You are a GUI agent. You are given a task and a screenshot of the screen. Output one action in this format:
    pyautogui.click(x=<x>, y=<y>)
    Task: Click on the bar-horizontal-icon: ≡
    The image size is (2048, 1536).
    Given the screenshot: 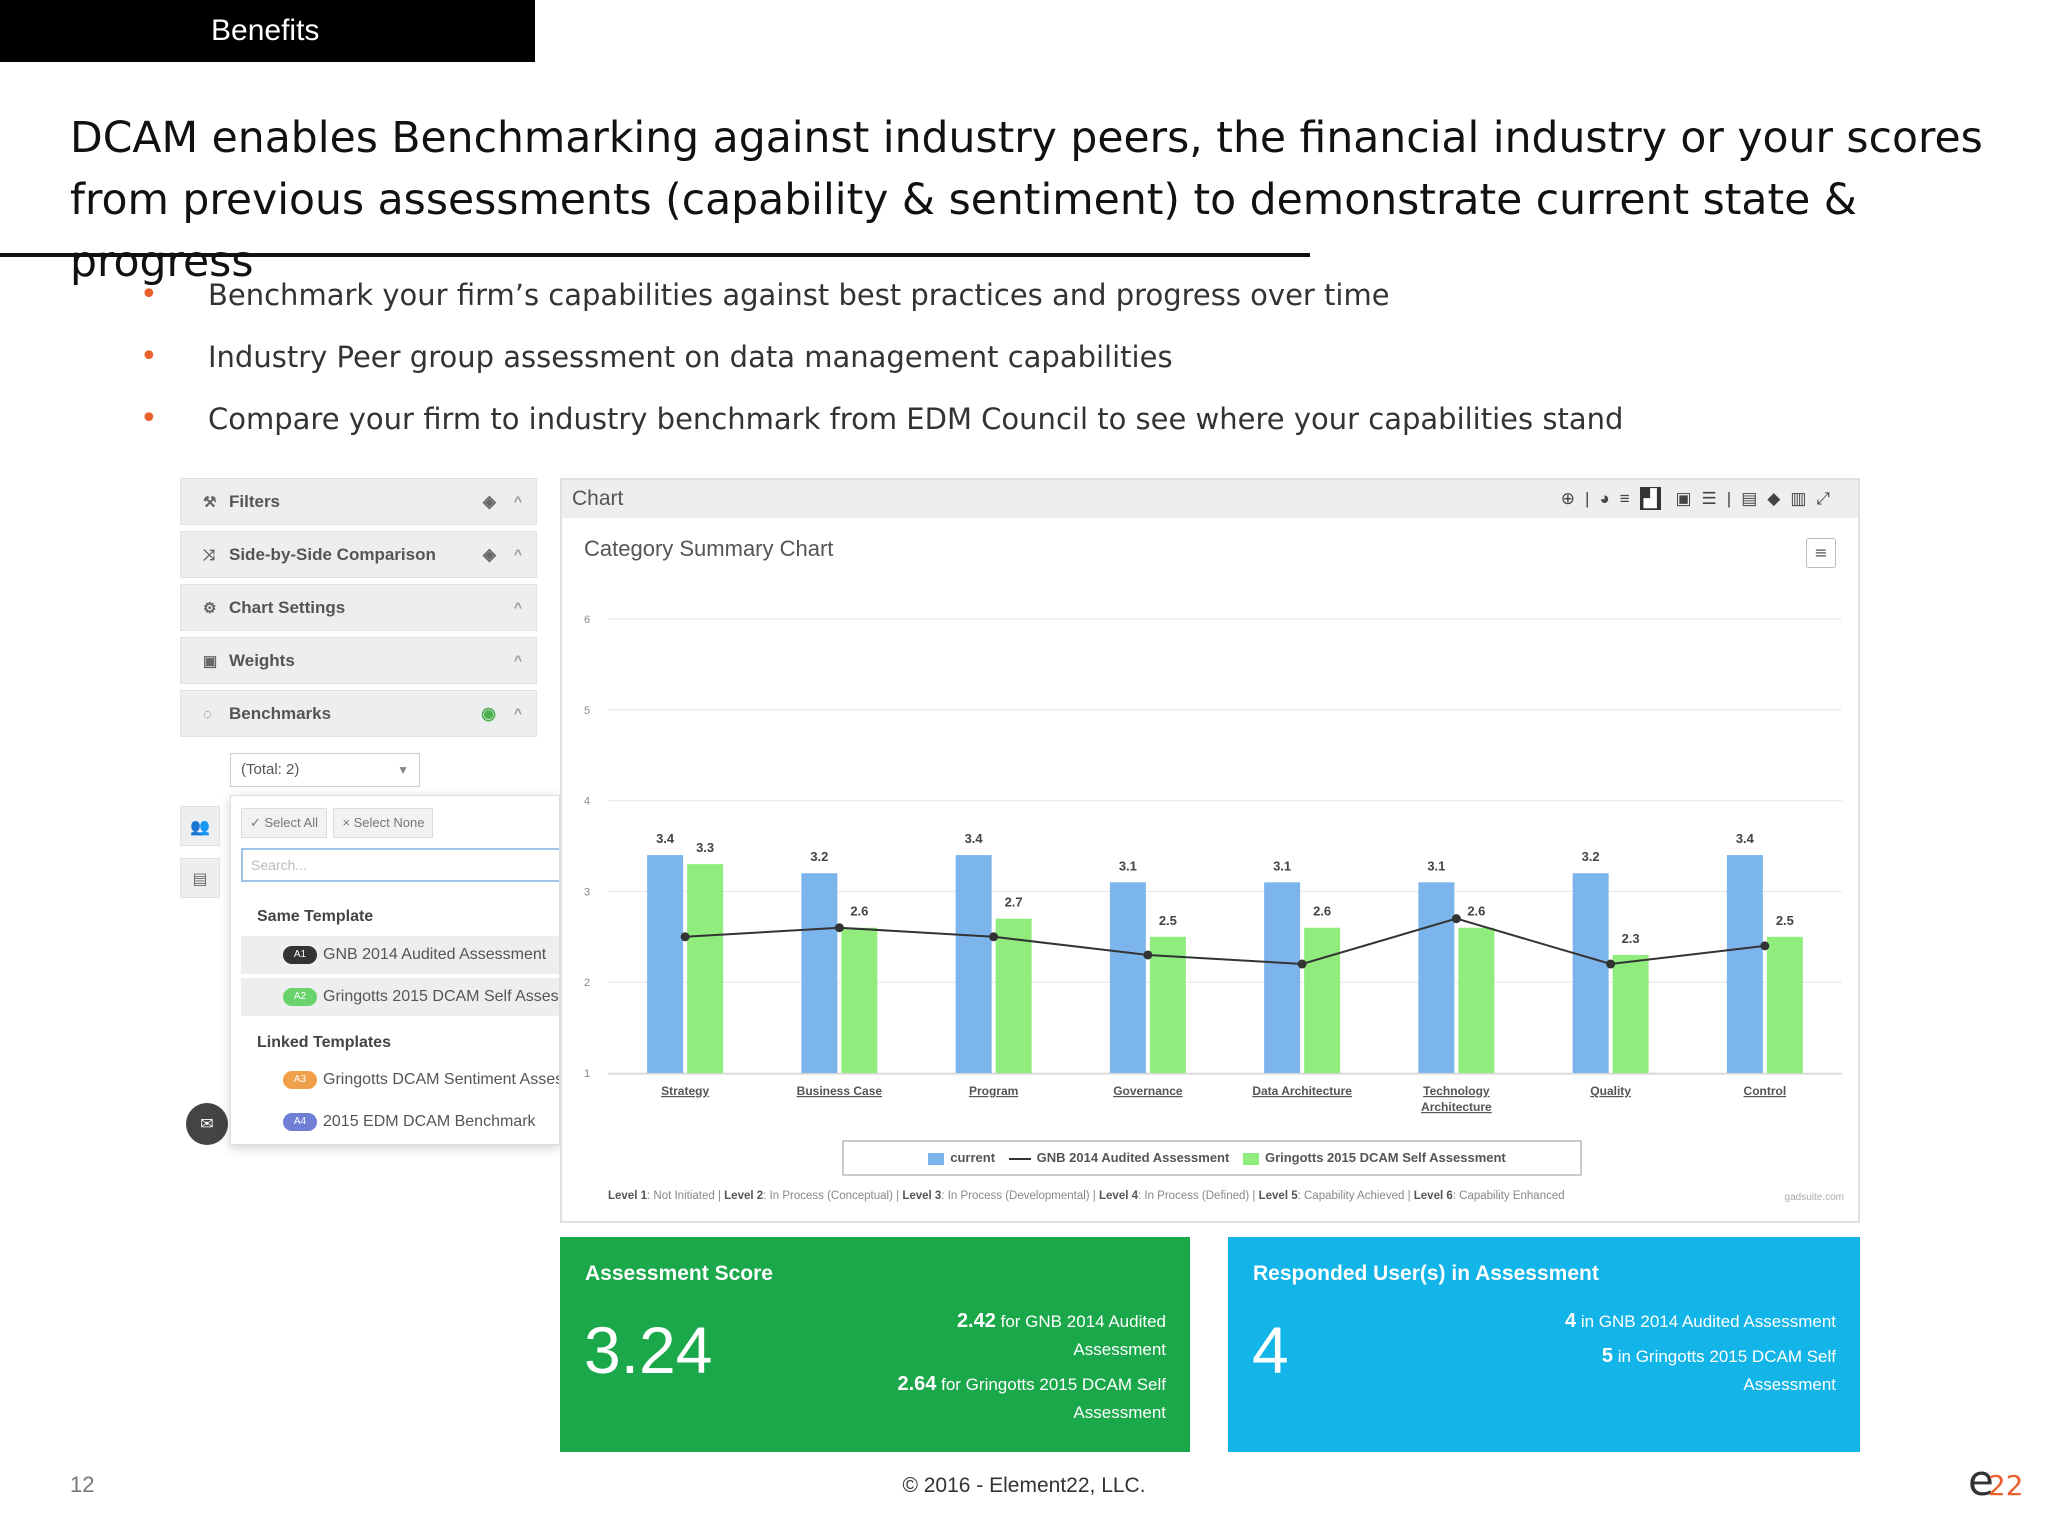 What is the action you would take?
    pyautogui.click(x=1629, y=498)
    